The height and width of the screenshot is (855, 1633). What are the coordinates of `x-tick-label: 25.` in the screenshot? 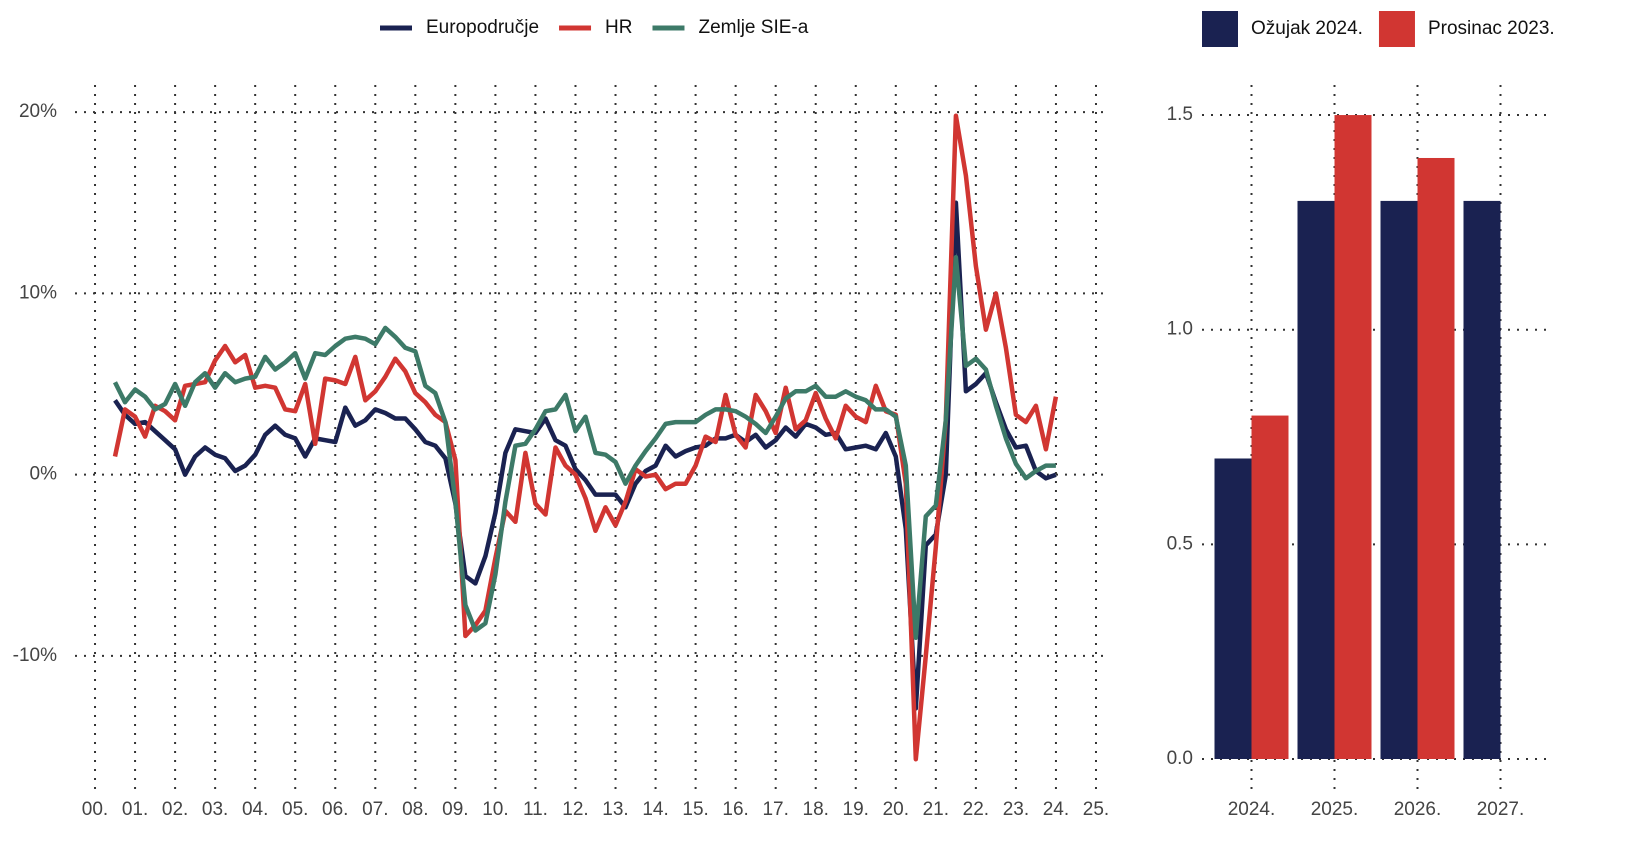 It's located at (1096, 809).